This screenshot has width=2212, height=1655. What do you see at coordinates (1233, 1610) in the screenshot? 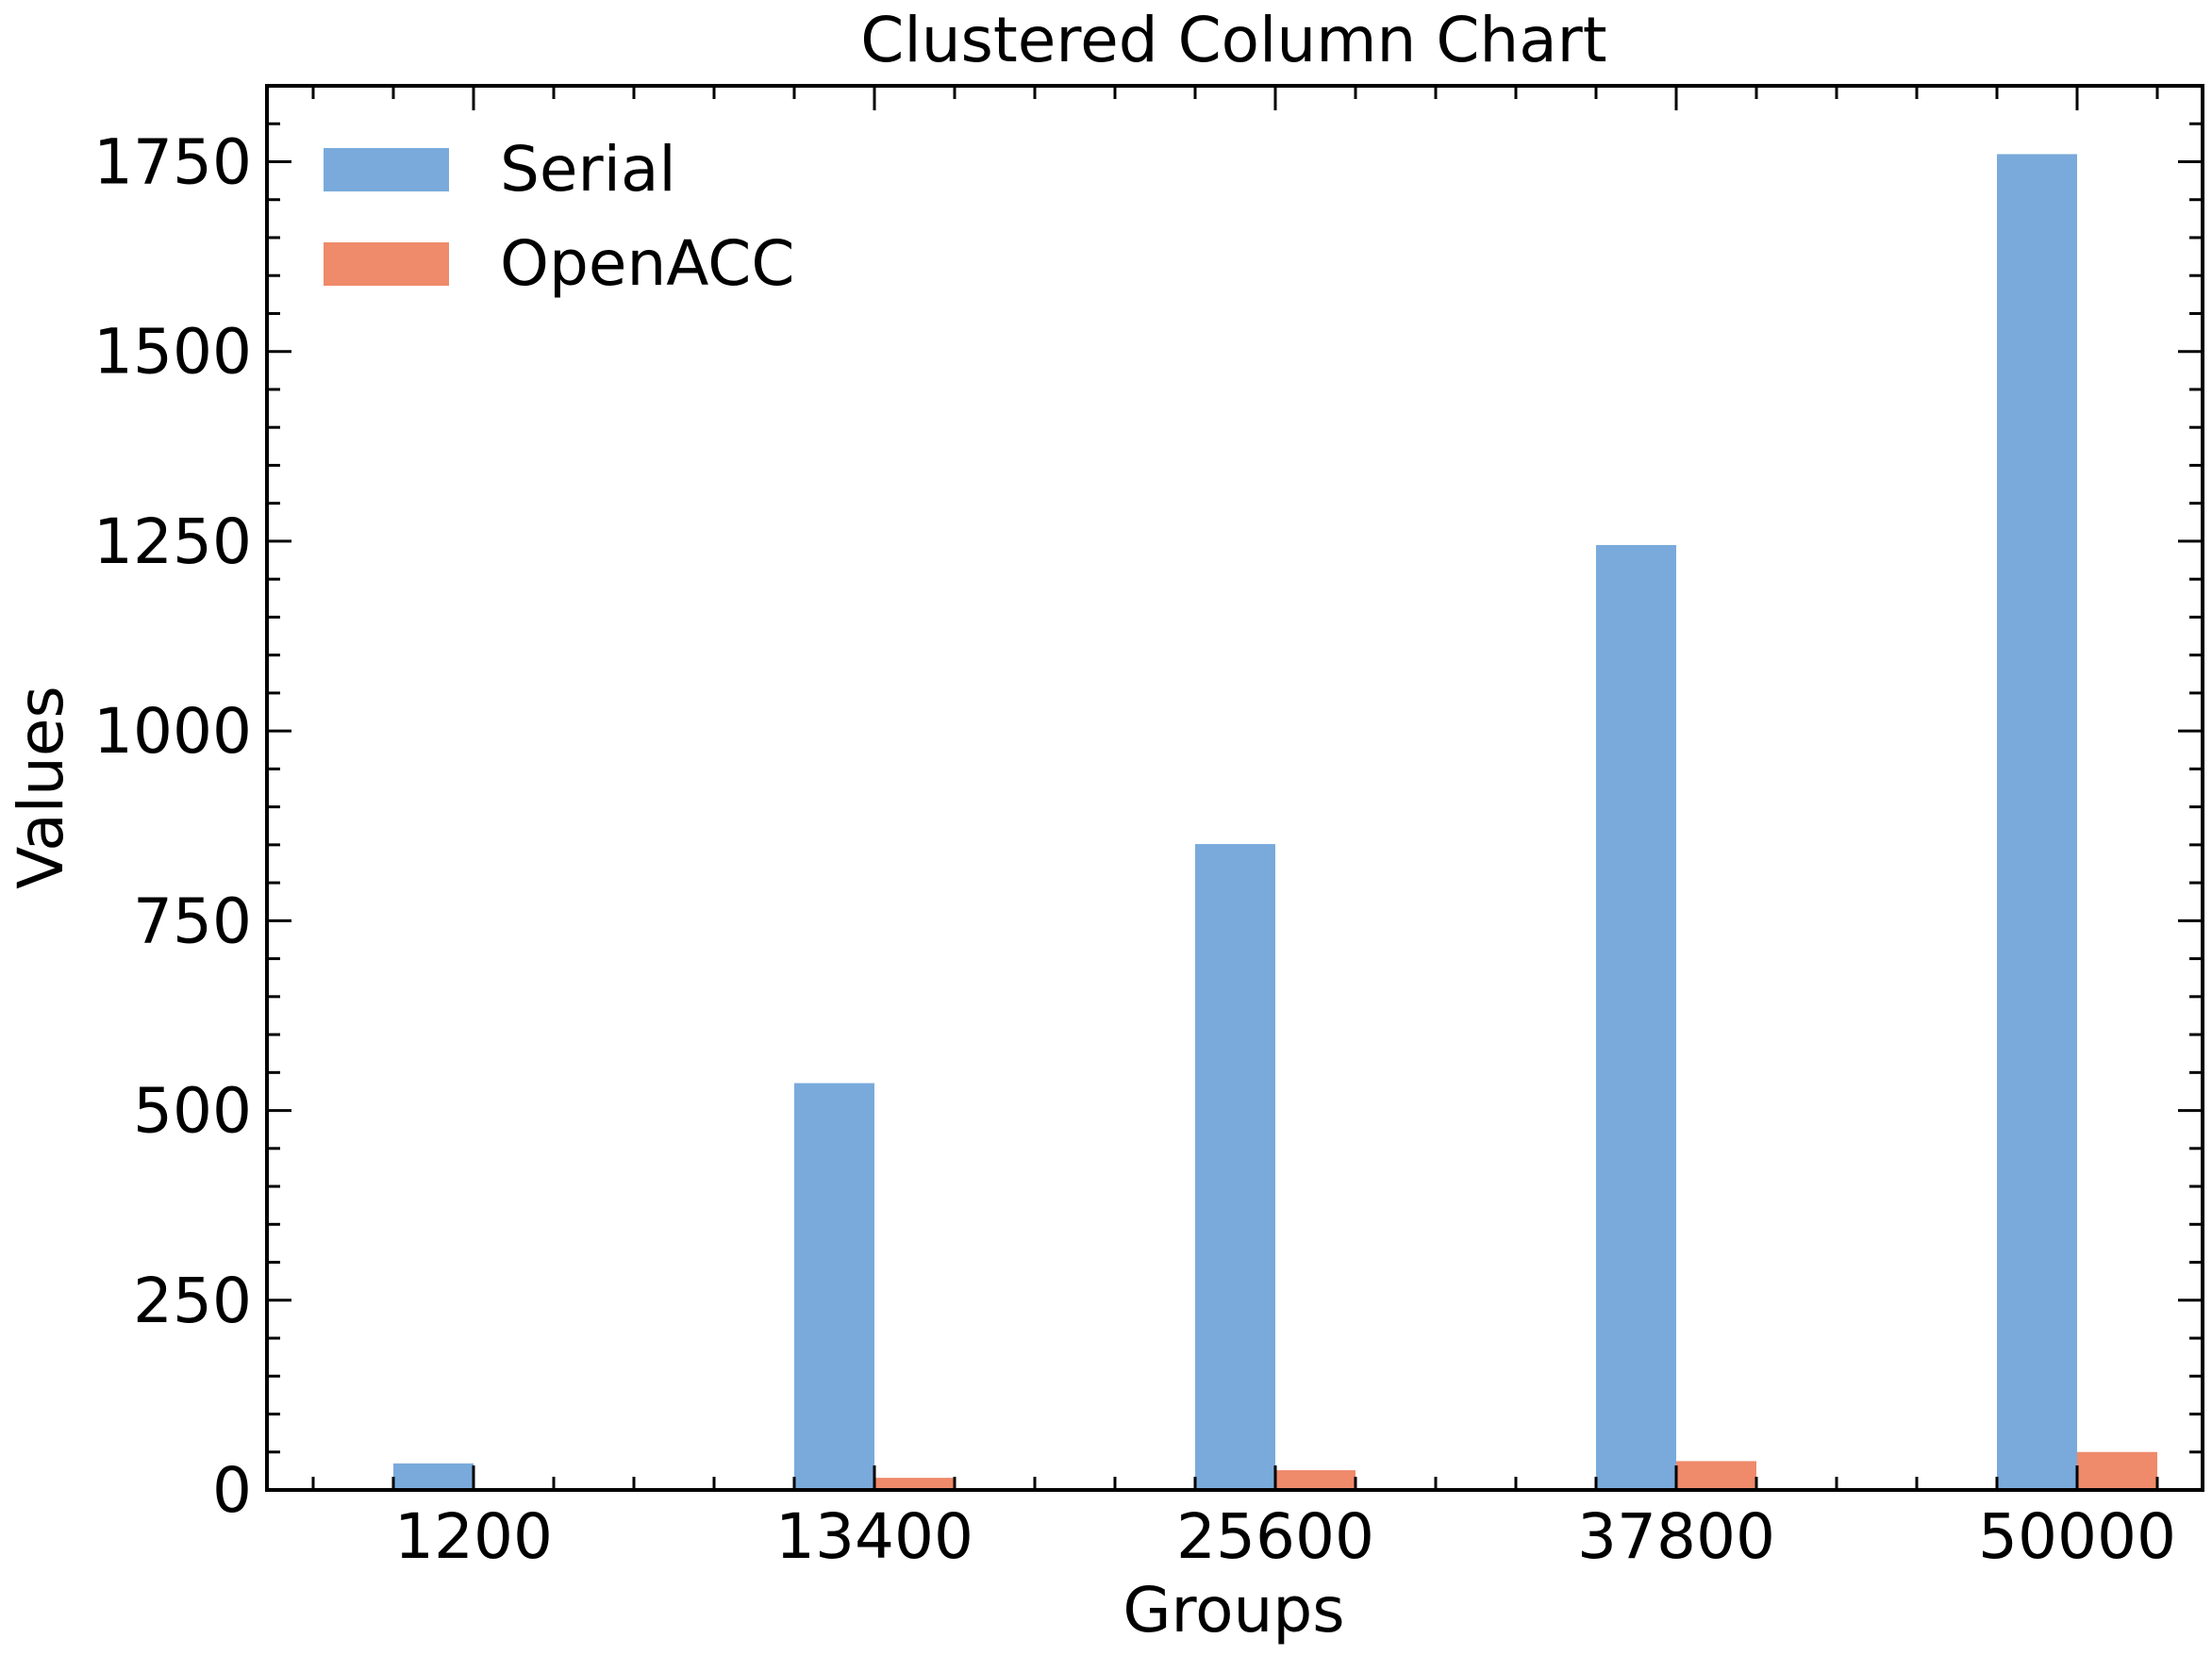
I see `x-axis-label: Groups` at bounding box center [1233, 1610].